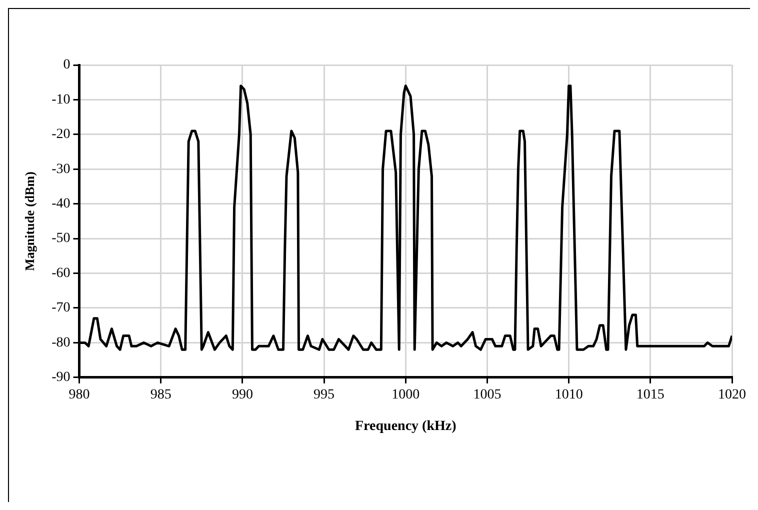 This screenshot has width=758, height=510. What do you see at coordinates (324, 394) in the screenshot?
I see `x-tick-label: 995` at bounding box center [324, 394].